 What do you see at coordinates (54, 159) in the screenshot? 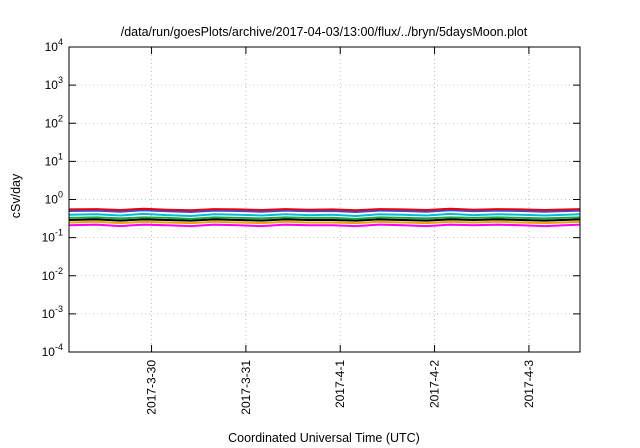
I see `y-tick-label: 10¹` at bounding box center [54, 159].